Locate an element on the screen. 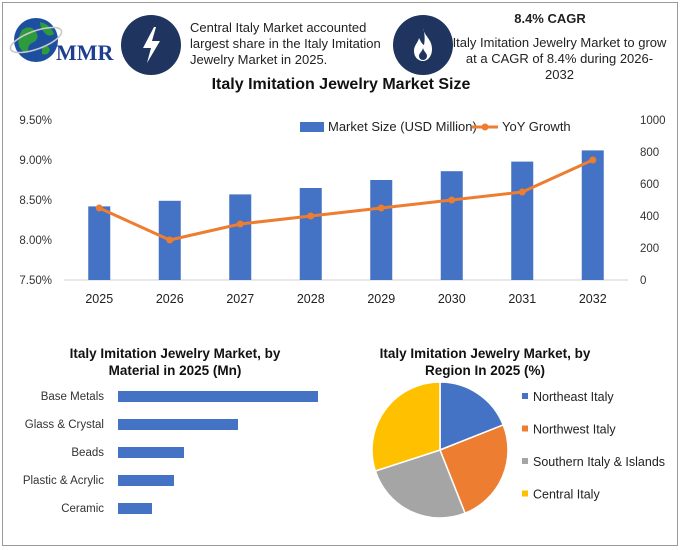 The image size is (682, 550). right-tick-label: 1000 is located at coordinates (653, 121).